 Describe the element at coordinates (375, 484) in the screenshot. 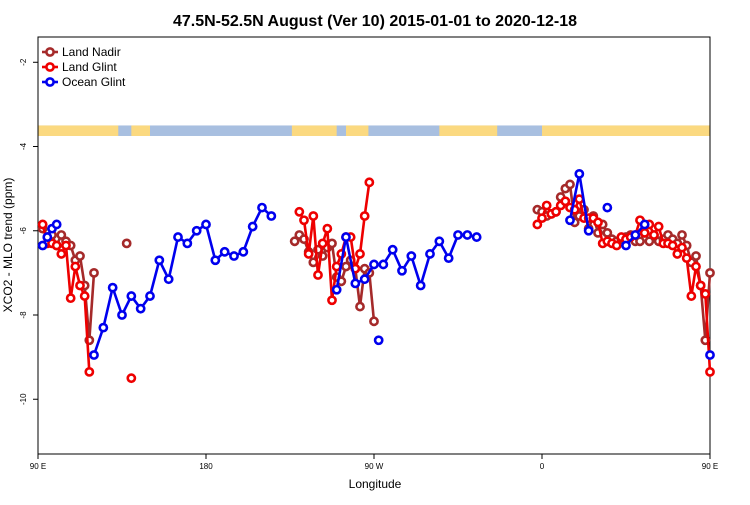

I see `x-axis-label: Longitude` at that location.